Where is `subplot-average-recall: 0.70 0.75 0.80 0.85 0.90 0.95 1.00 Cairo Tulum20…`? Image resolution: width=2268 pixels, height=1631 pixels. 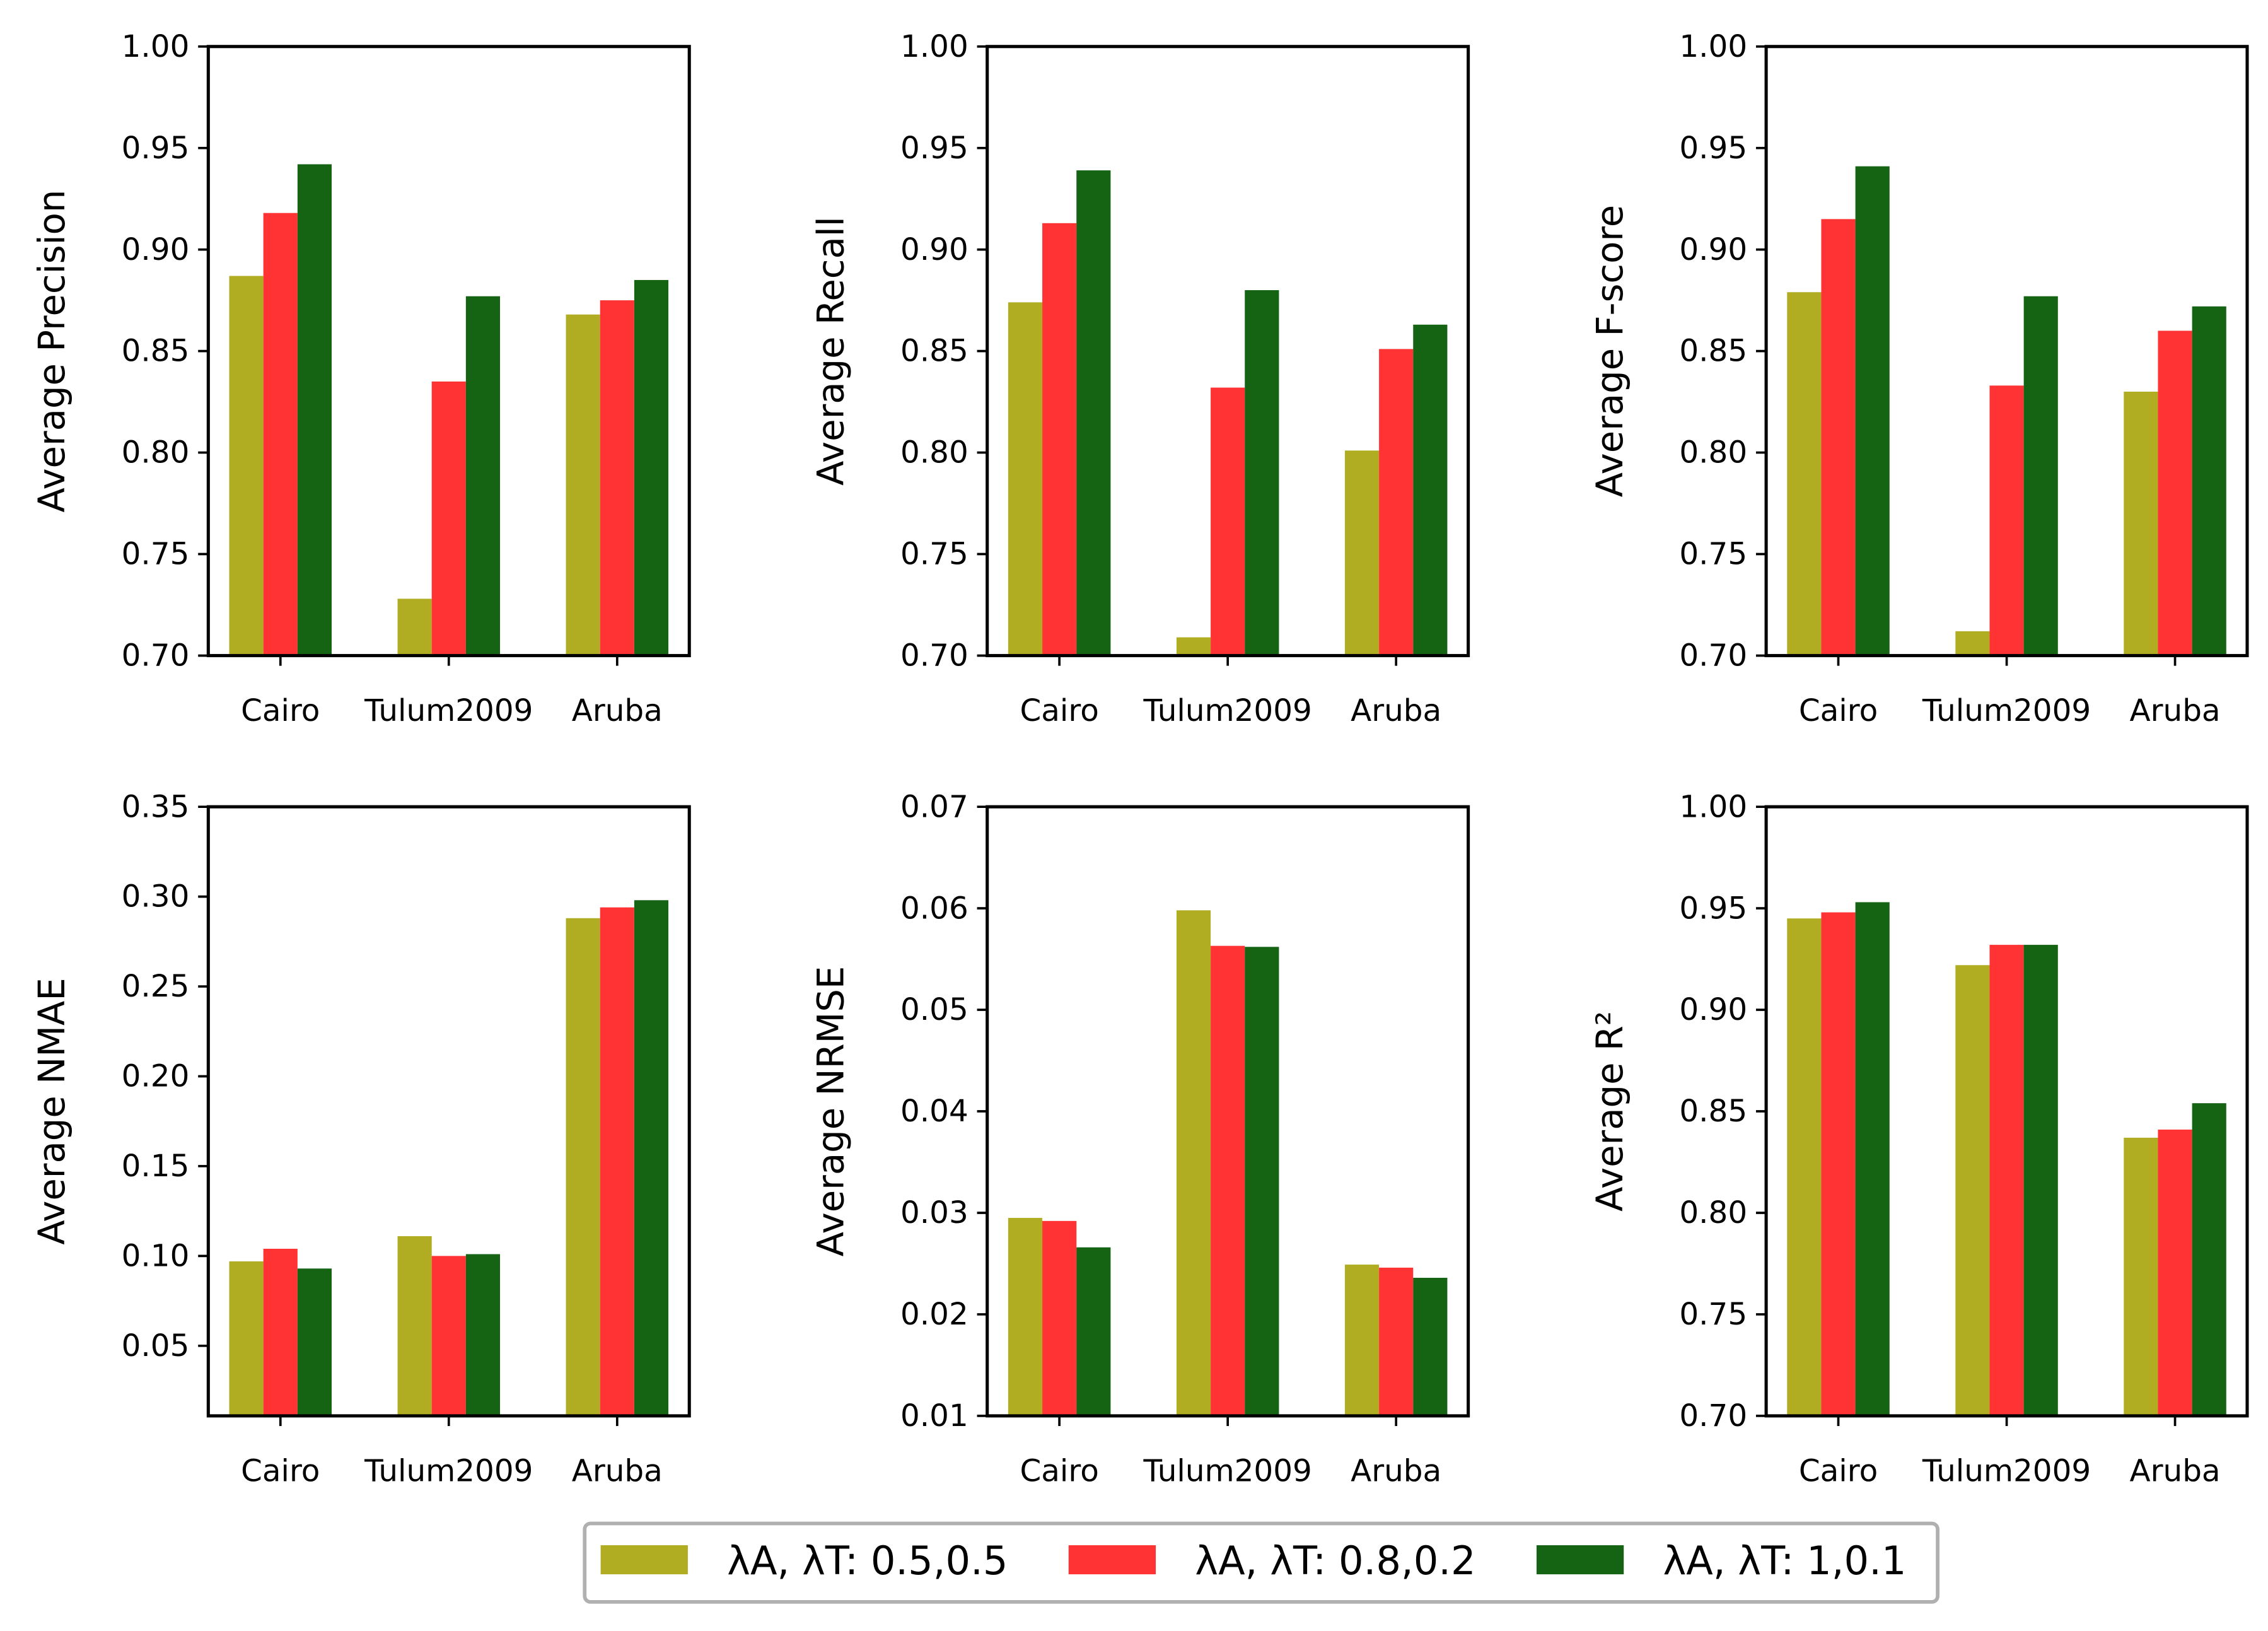
subplot-average-recall: 0.70 0.75 0.80 0.85 0.90 0.95 1.00 Cairo Tulum20… is located at coordinates (1140, 378).